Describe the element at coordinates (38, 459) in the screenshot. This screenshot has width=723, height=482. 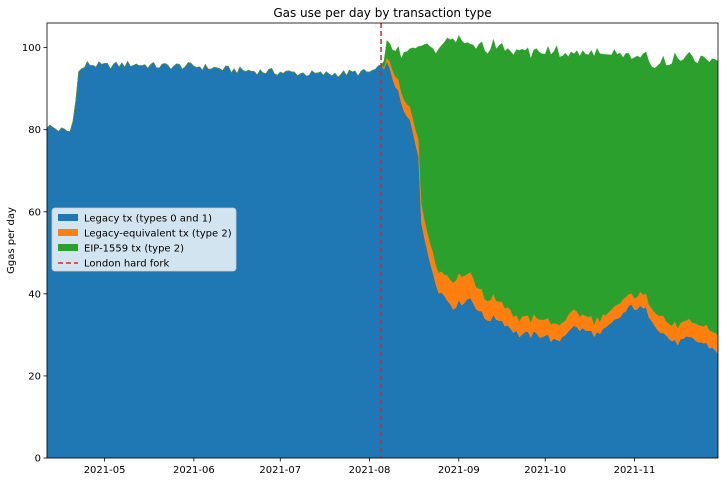
I see `y-tick-label: 0` at that location.